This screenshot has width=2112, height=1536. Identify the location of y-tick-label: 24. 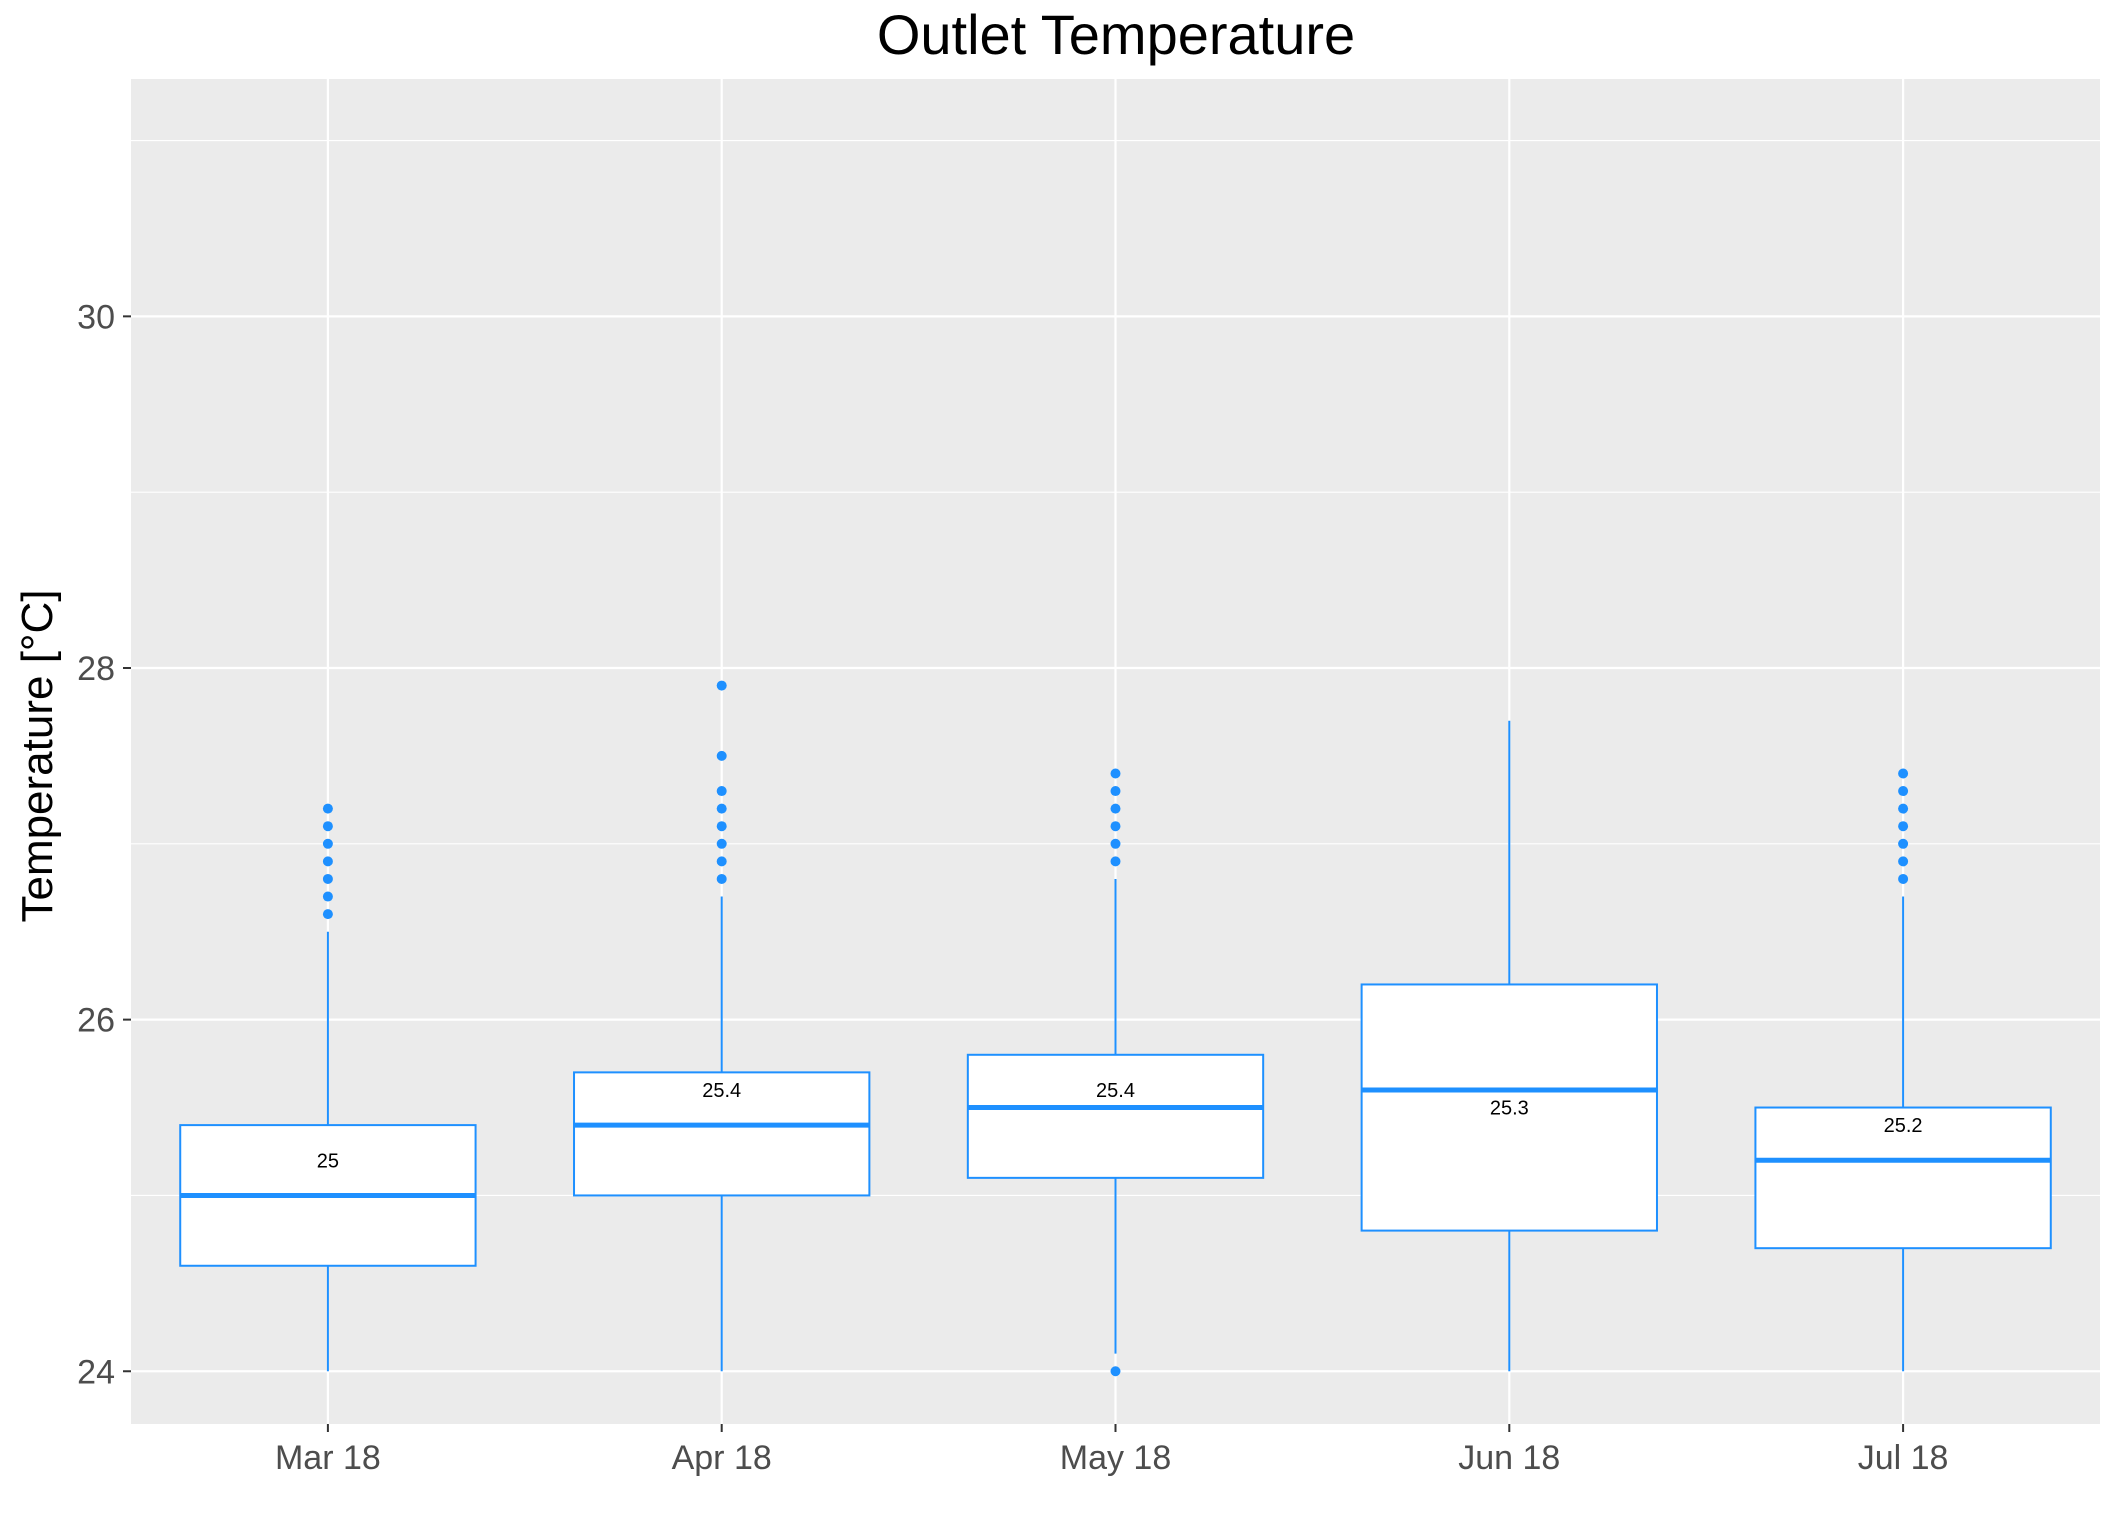
(96, 1372).